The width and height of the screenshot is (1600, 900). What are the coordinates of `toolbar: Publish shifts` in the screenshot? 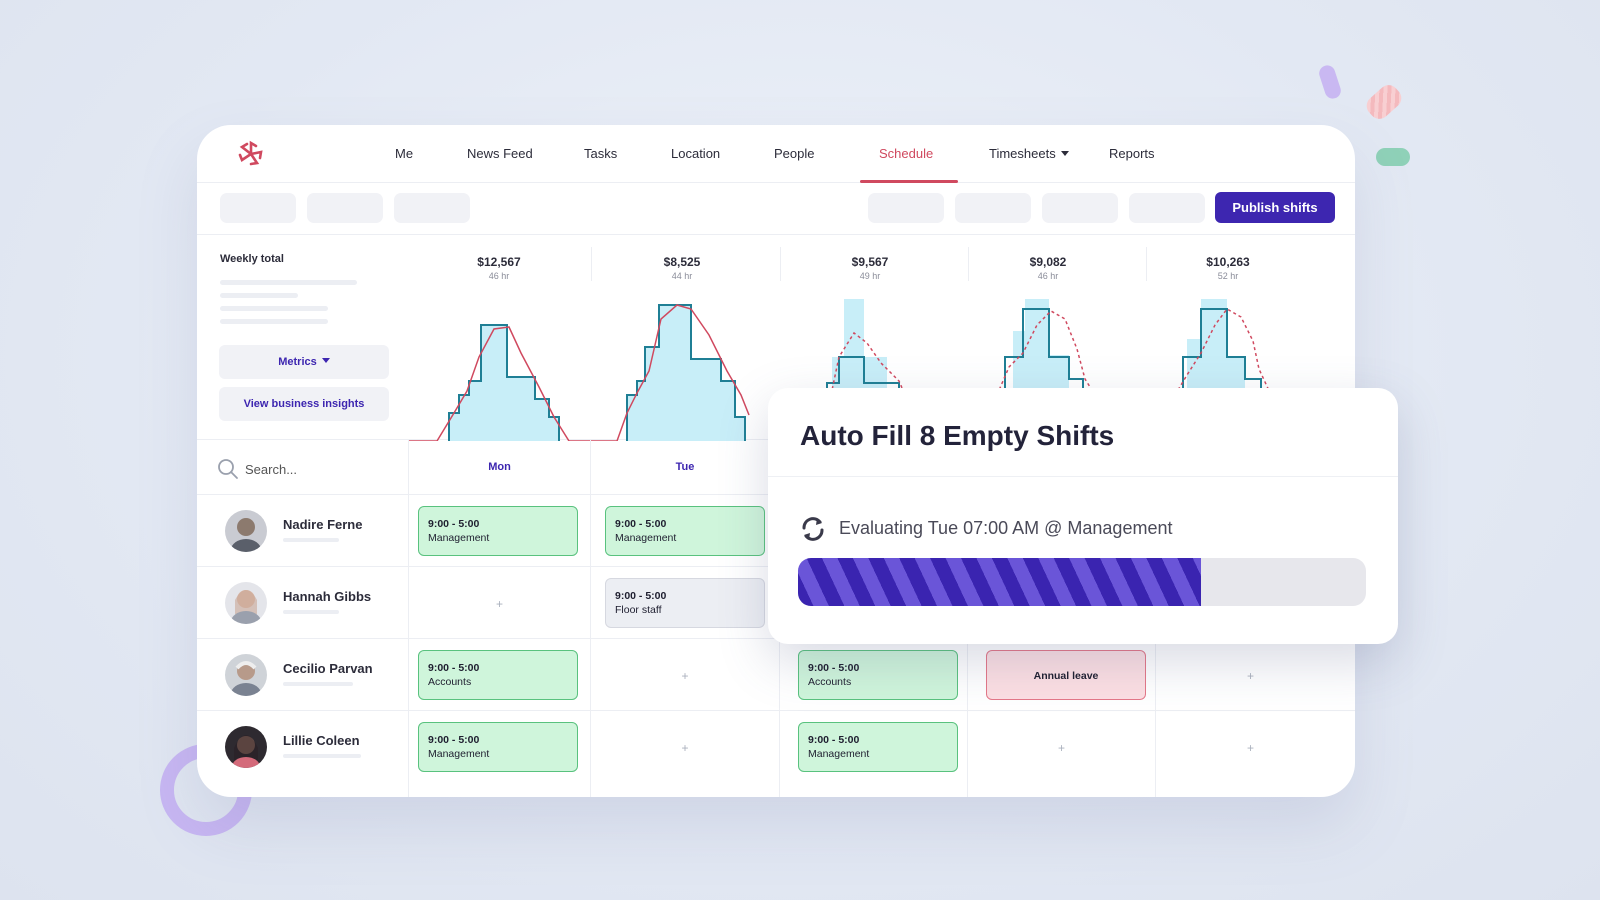 It's located at (776, 209).